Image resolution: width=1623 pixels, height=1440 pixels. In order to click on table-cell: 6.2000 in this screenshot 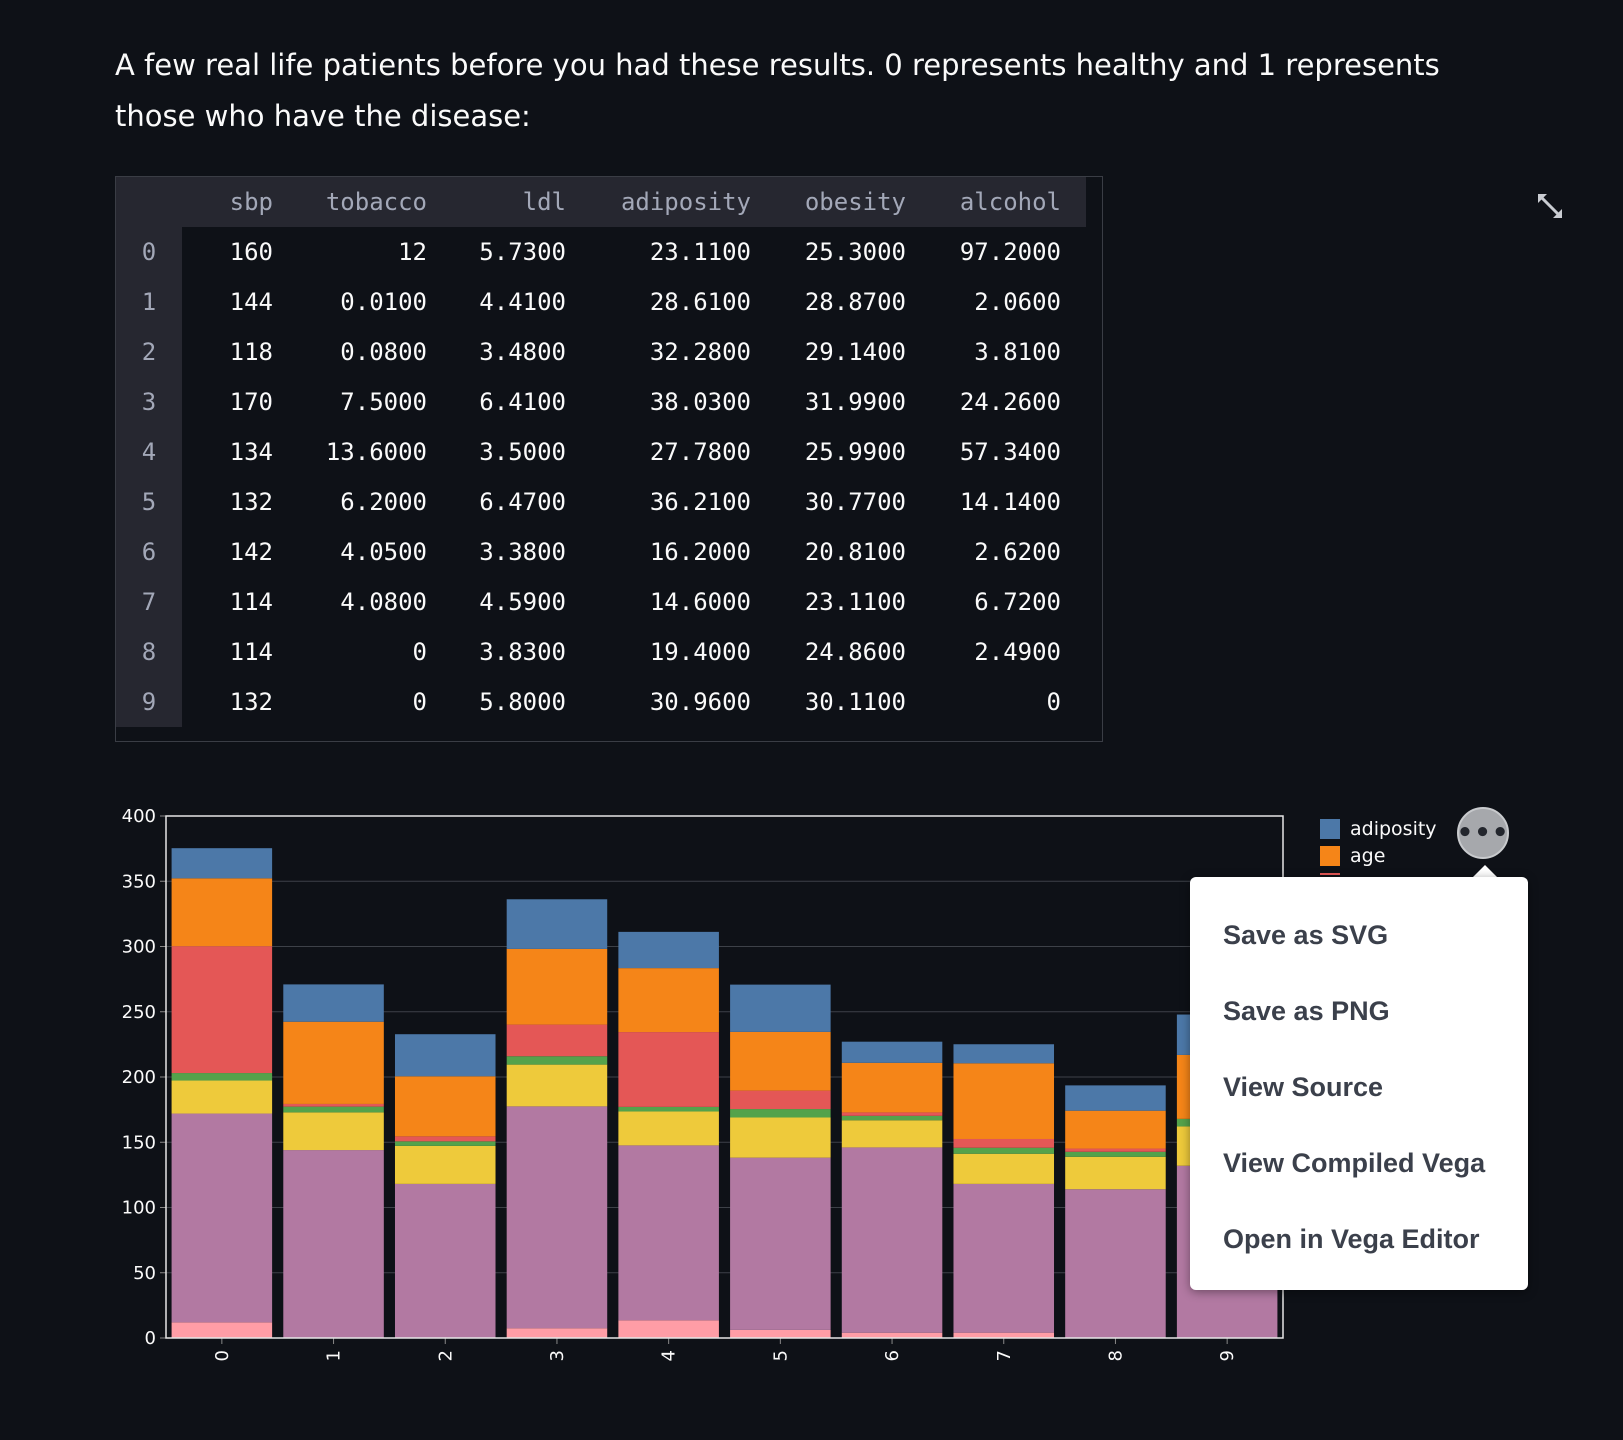, I will do `click(383, 502)`.